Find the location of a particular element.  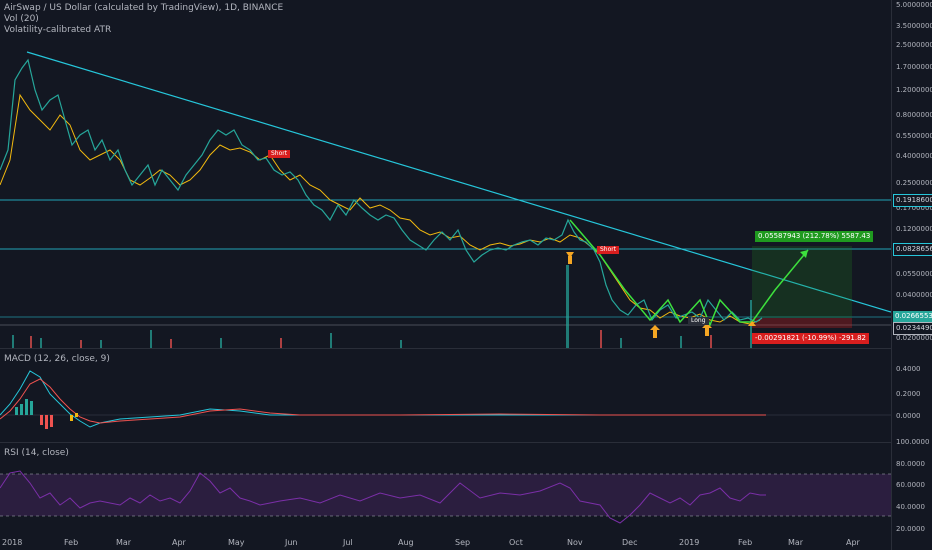

volume-label: Vol (20) is located at coordinates (21, 19).